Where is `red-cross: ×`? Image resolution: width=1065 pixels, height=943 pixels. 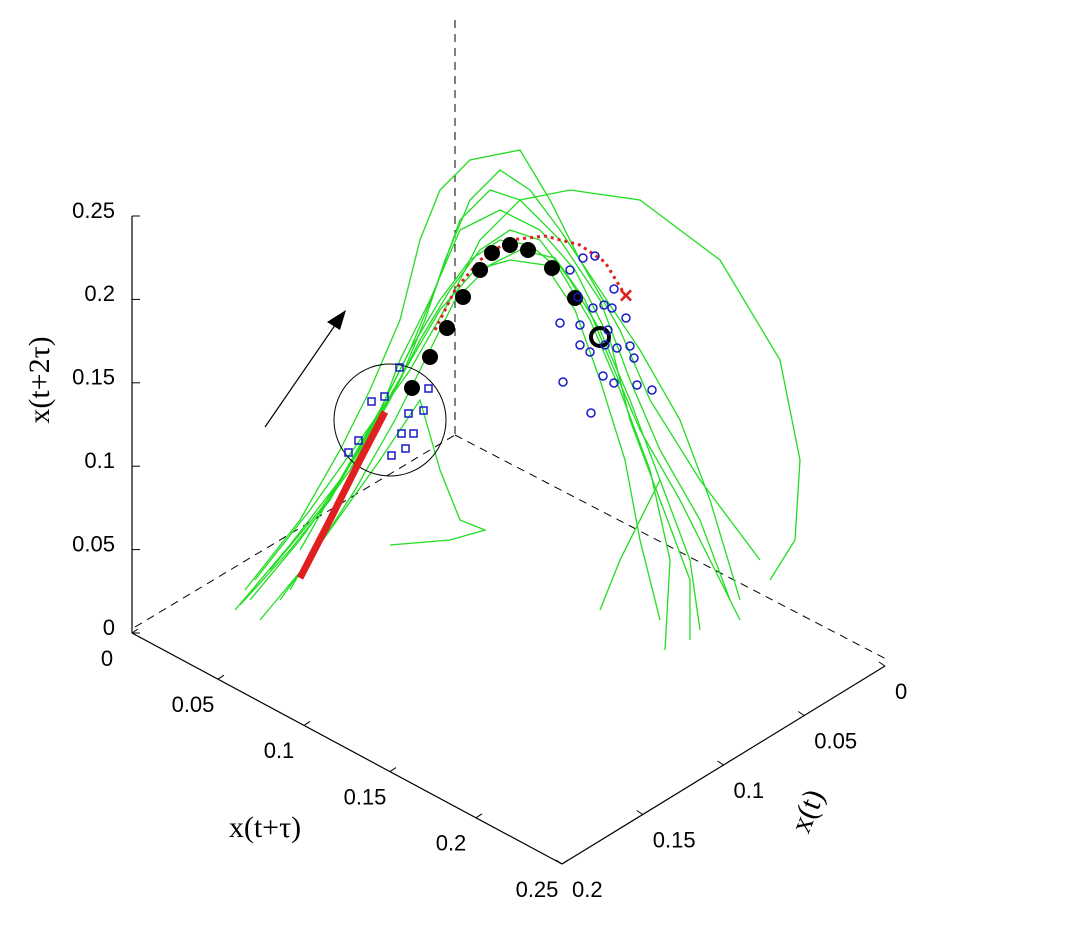
red-cross: × is located at coordinates (626, 295).